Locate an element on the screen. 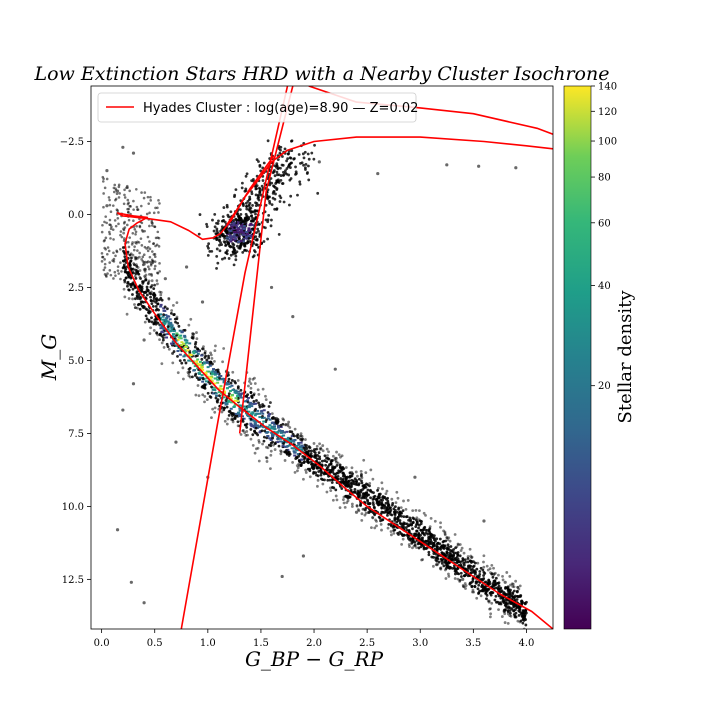 Image resolution: width=720 pixels, height=720 pixels. y-tick-label: 0.0 is located at coordinates (76, 215).